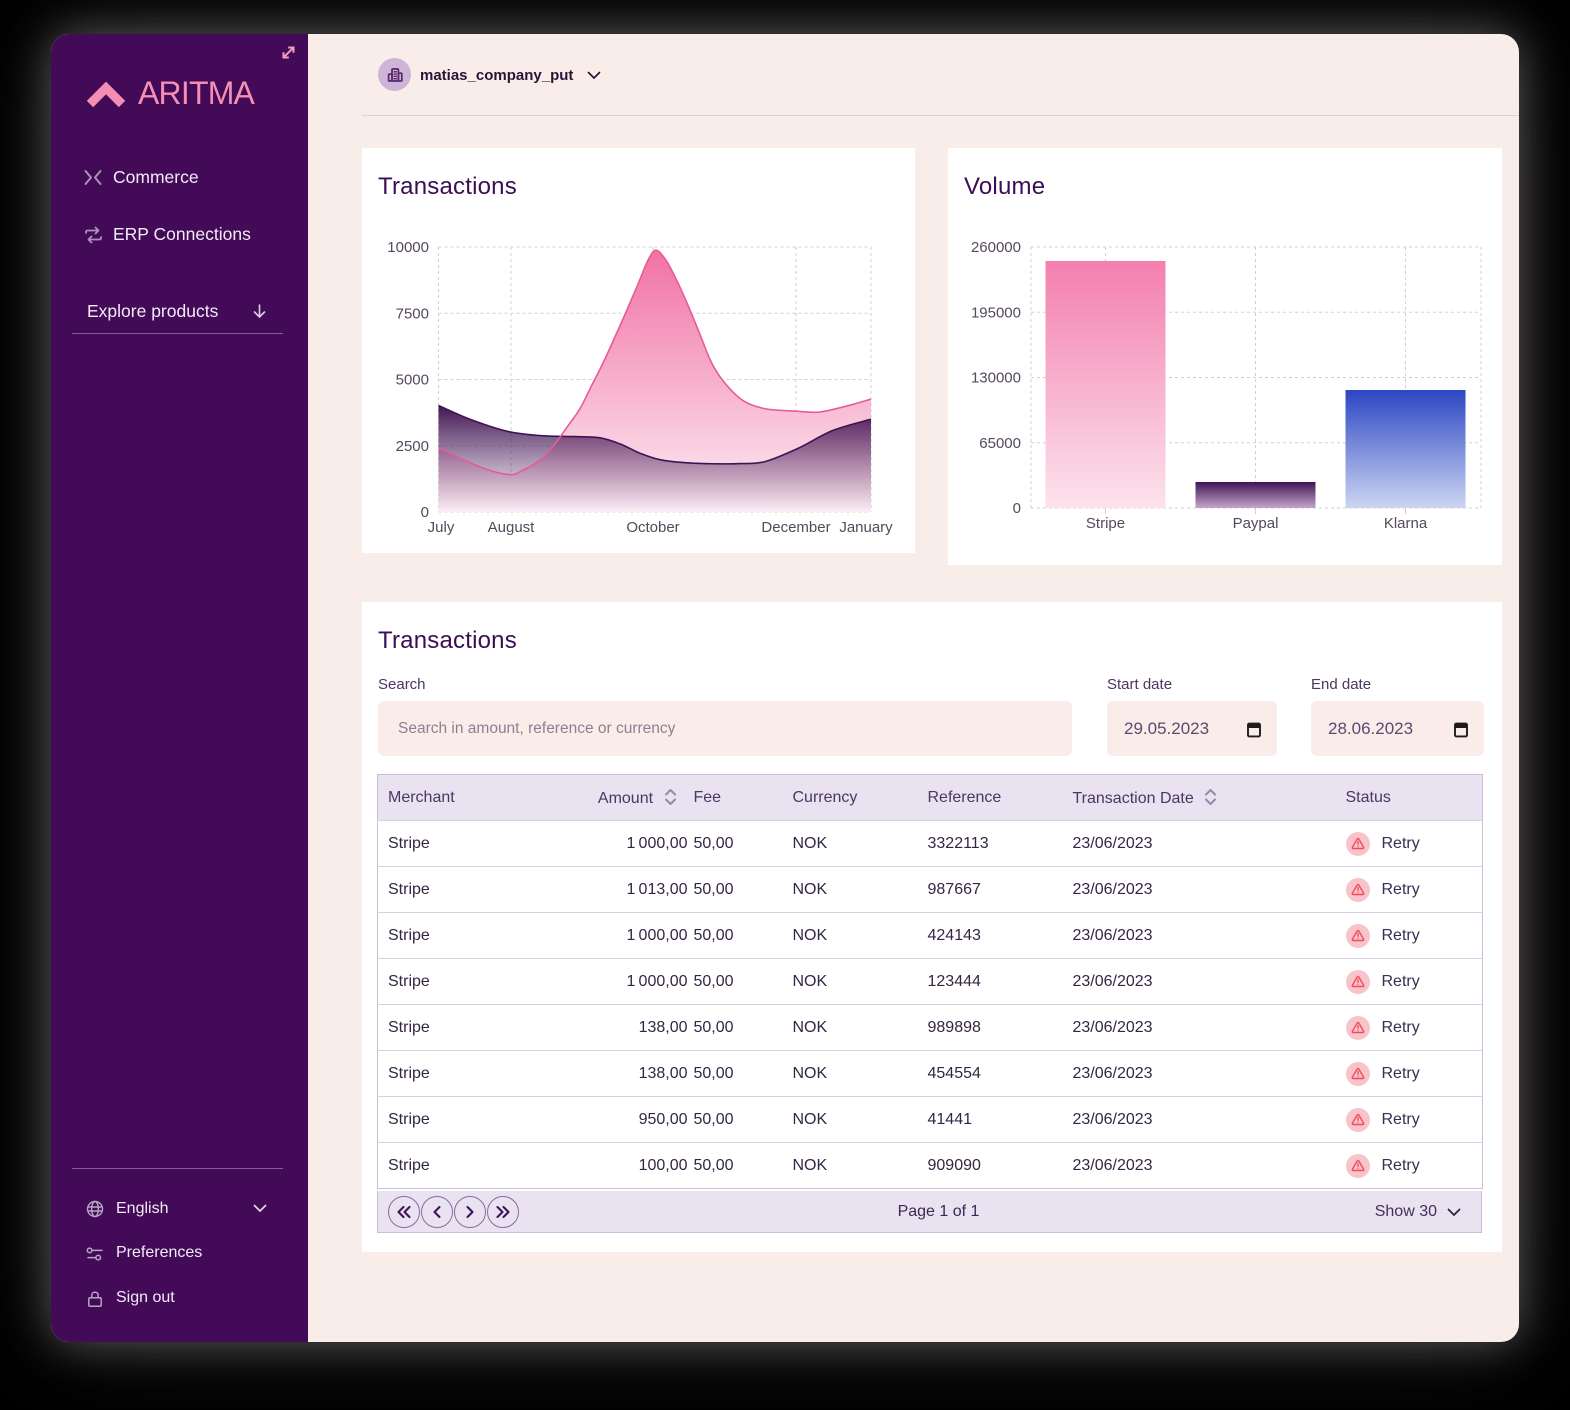 This screenshot has width=1570, height=1410. I want to click on svg-text: August, so click(512, 527).